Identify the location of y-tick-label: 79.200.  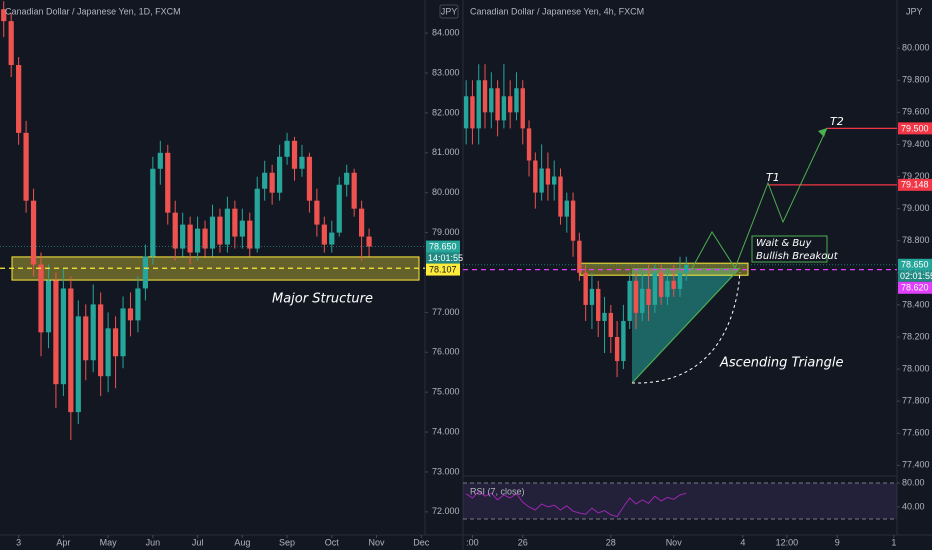
(916, 176).